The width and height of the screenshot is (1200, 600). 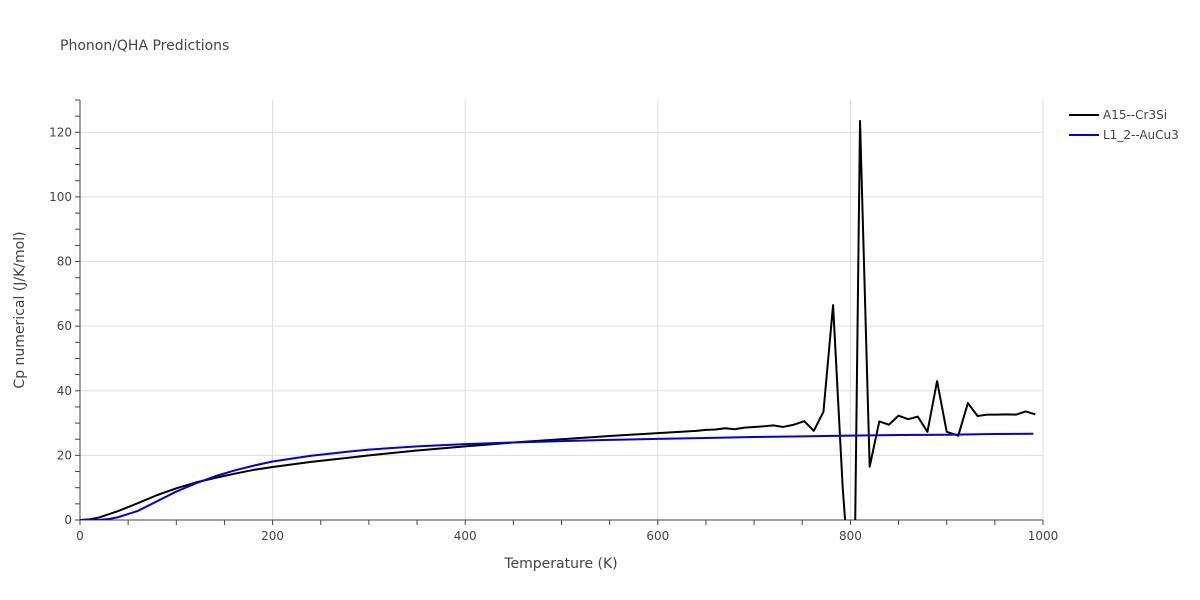 What do you see at coordinates (272, 536) in the screenshot?
I see `x-tick-label: 200` at bounding box center [272, 536].